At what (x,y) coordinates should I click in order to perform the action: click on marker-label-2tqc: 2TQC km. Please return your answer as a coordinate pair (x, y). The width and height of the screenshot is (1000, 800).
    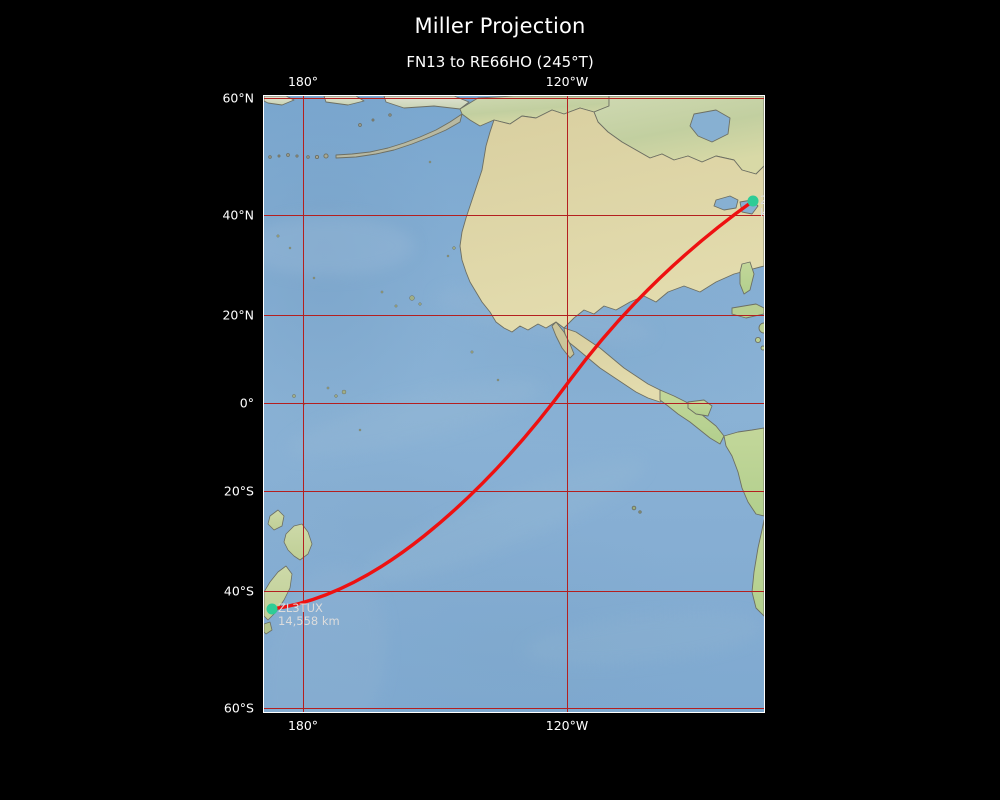
    Looking at the image, I should click on (762, 207).